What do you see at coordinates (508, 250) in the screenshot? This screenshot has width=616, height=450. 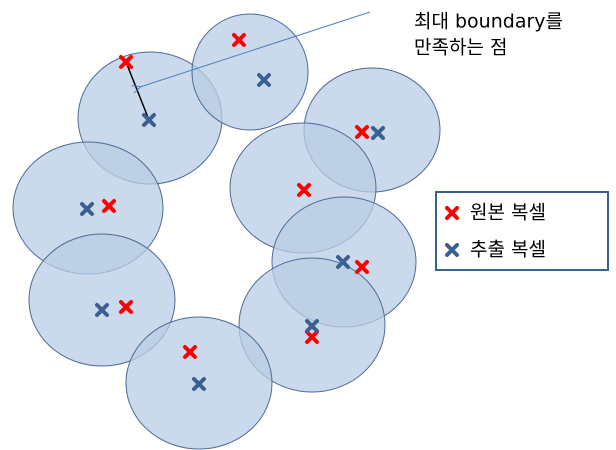 I see `legend-label: 추출 복셀` at bounding box center [508, 250].